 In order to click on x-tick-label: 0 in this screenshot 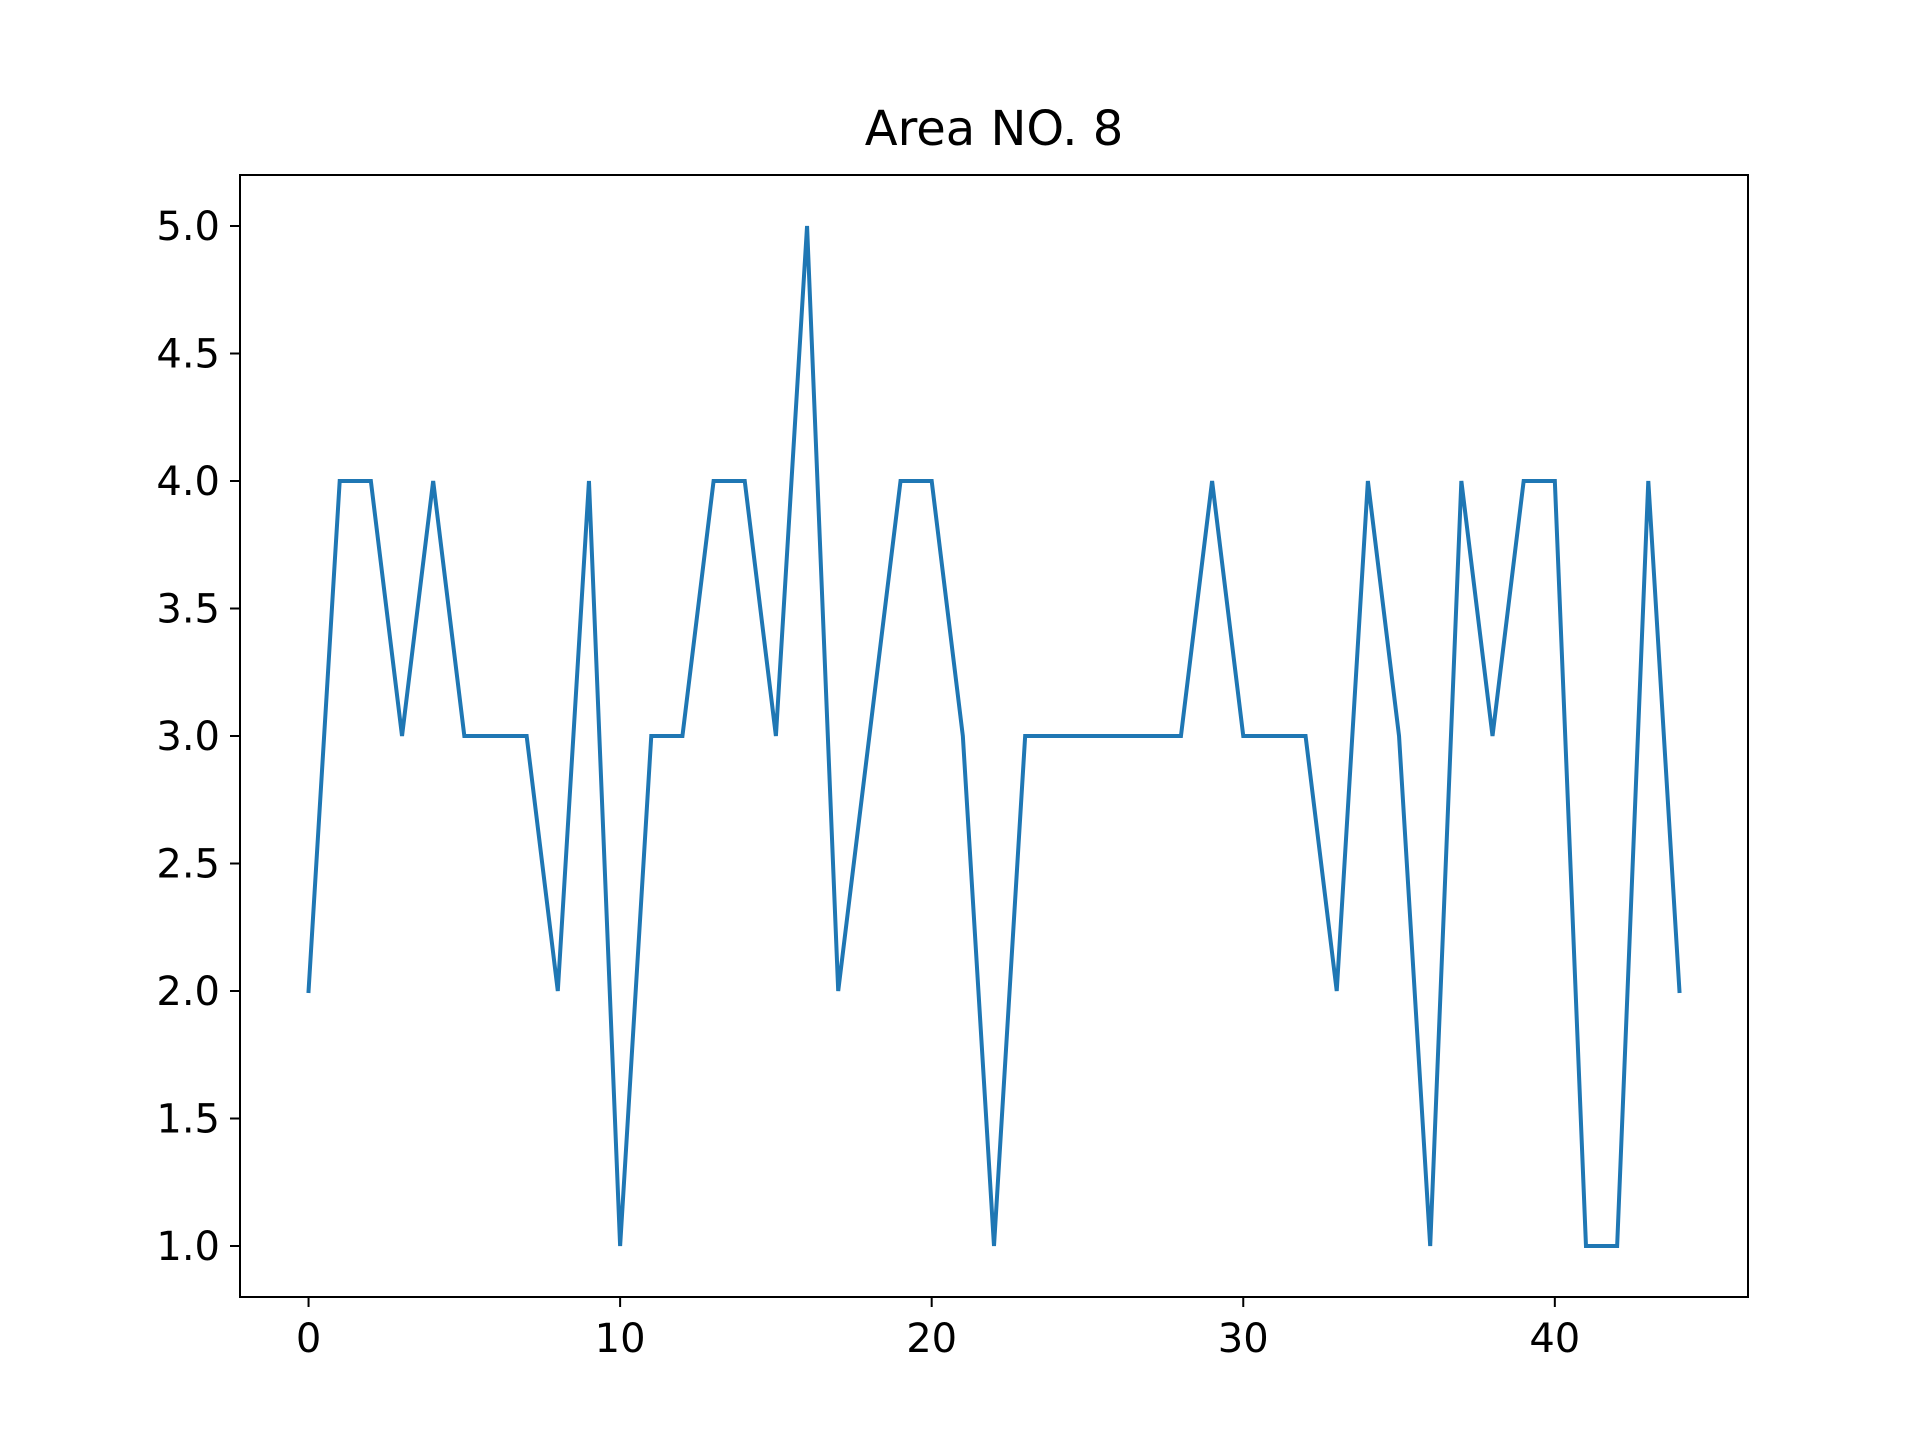, I will do `click(308, 1339)`.